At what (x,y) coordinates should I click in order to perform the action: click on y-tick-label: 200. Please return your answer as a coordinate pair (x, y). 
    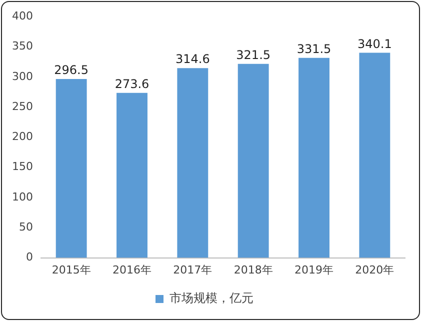
    Looking at the image, I should click on (22, 137).